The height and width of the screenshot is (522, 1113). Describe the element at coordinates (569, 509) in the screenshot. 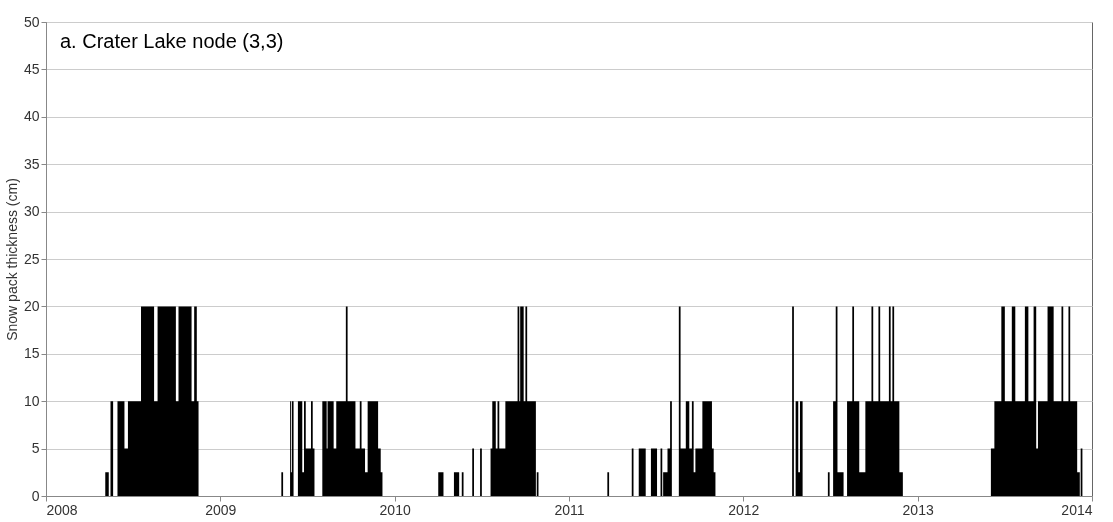

I see `x-tick-label: 2011` at that location.